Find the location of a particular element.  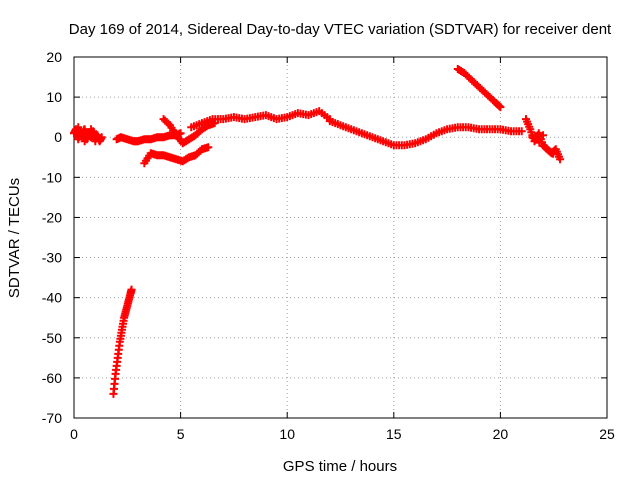

series-dip-arc is located at coordinates (176, 155).